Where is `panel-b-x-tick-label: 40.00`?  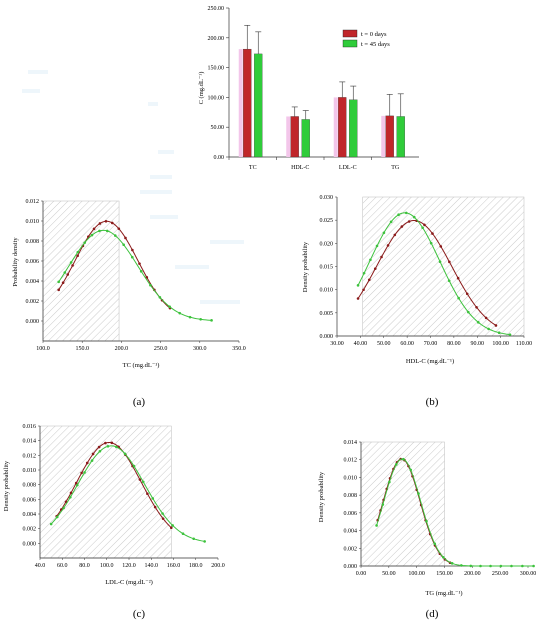
panel-b-x-tick-label: 40.00 is located at coordinates (361, 344).